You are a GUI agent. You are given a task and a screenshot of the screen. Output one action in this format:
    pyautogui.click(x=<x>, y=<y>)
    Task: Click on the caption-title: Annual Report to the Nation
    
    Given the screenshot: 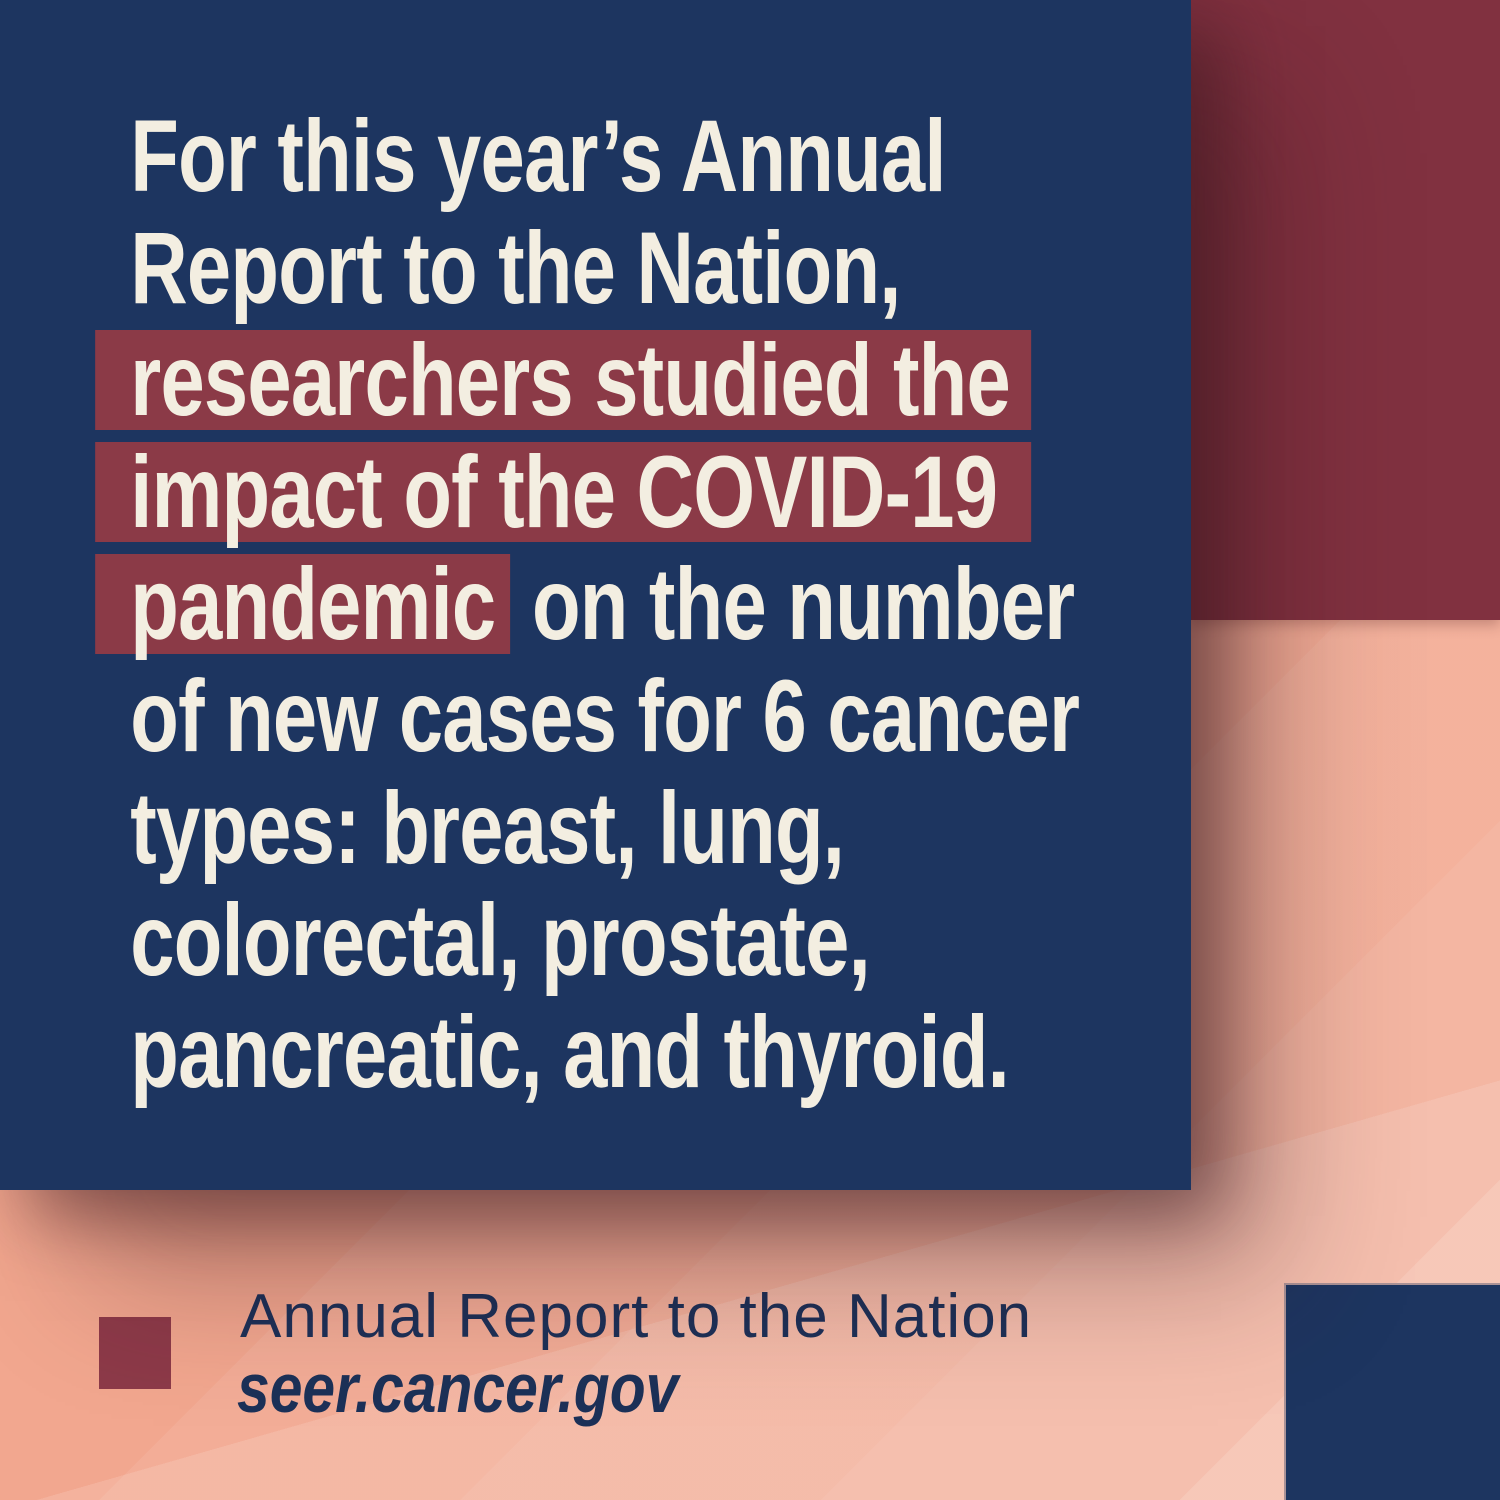 What is the action you would take?
    pyautogui.click(x=636, y=1316)
    